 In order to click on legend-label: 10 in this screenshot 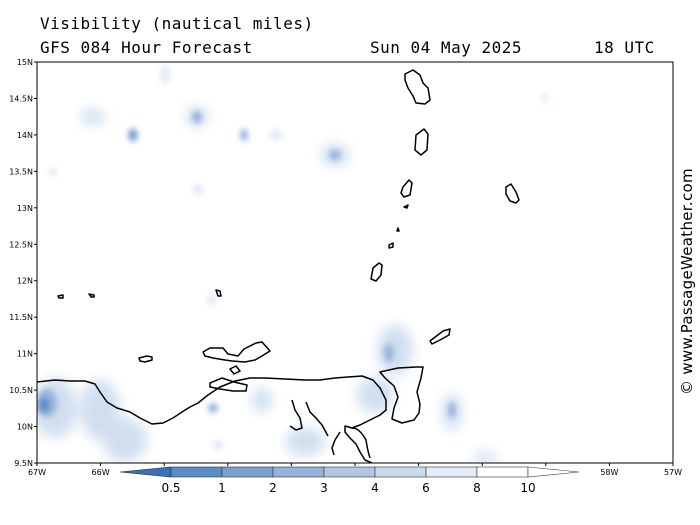, I will do `click(527, 488)`.